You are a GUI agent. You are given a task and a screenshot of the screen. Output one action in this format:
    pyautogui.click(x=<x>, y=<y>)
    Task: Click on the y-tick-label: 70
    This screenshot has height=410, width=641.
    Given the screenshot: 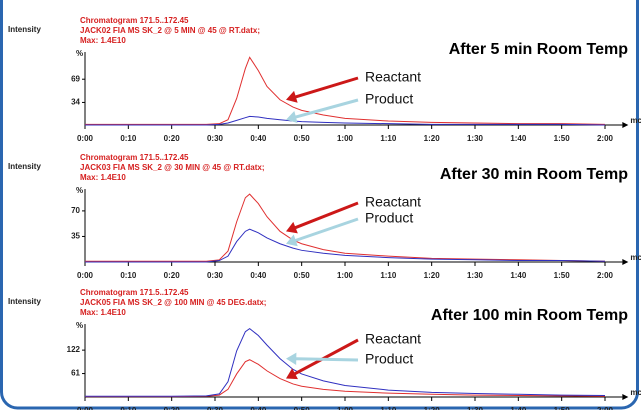 What is the action you would take?
    pyautogui.click(x=75, y=210)
    